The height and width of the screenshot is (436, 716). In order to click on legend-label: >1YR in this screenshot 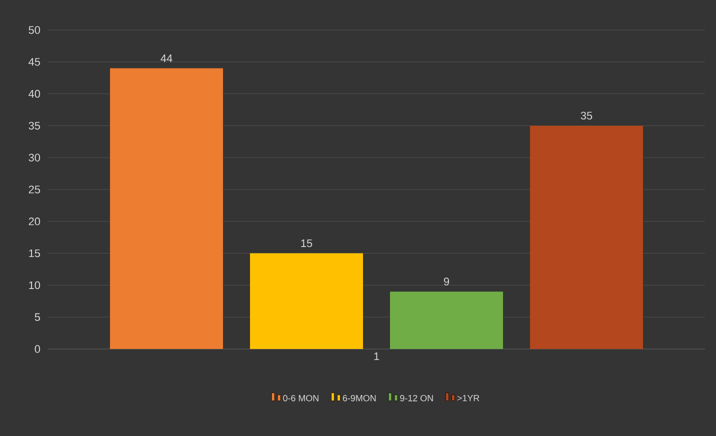, I will do `click(468, 398)`.